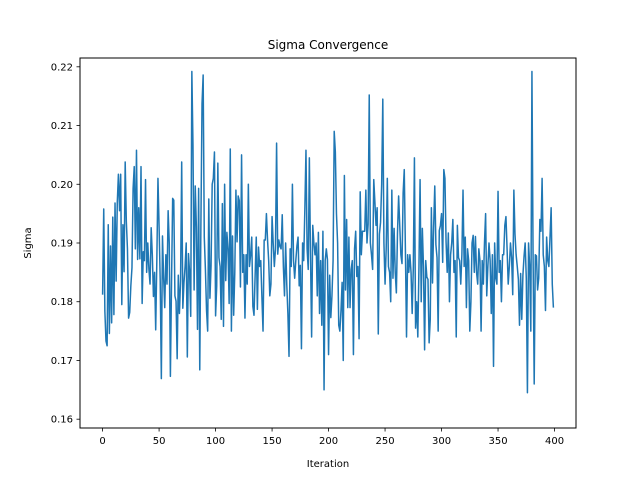 Image resolution: width=640 pixels, height=480 pixels. I want to click on y-tick-label: 0.19, so click(62, 244).